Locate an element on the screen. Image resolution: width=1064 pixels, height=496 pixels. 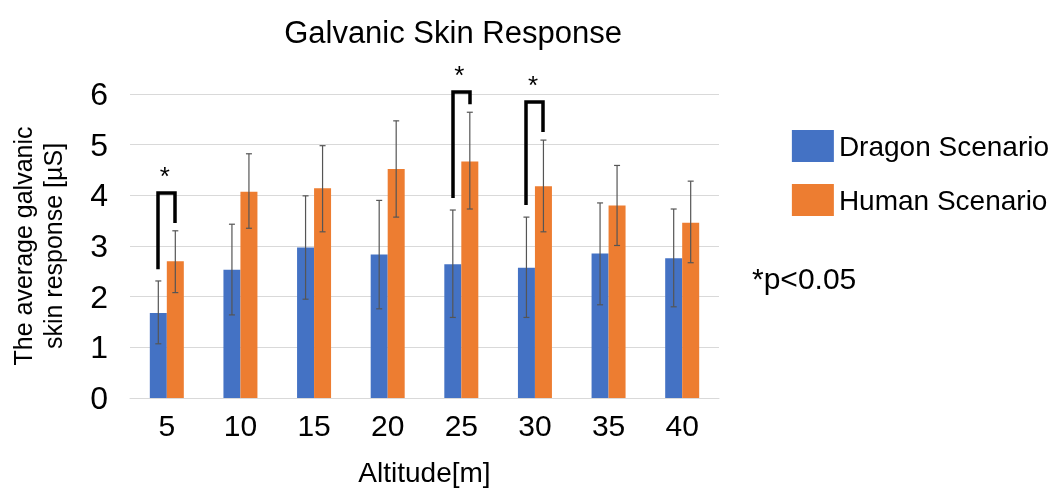
x-tick-label: 20 is located at coordinates (388, 425).